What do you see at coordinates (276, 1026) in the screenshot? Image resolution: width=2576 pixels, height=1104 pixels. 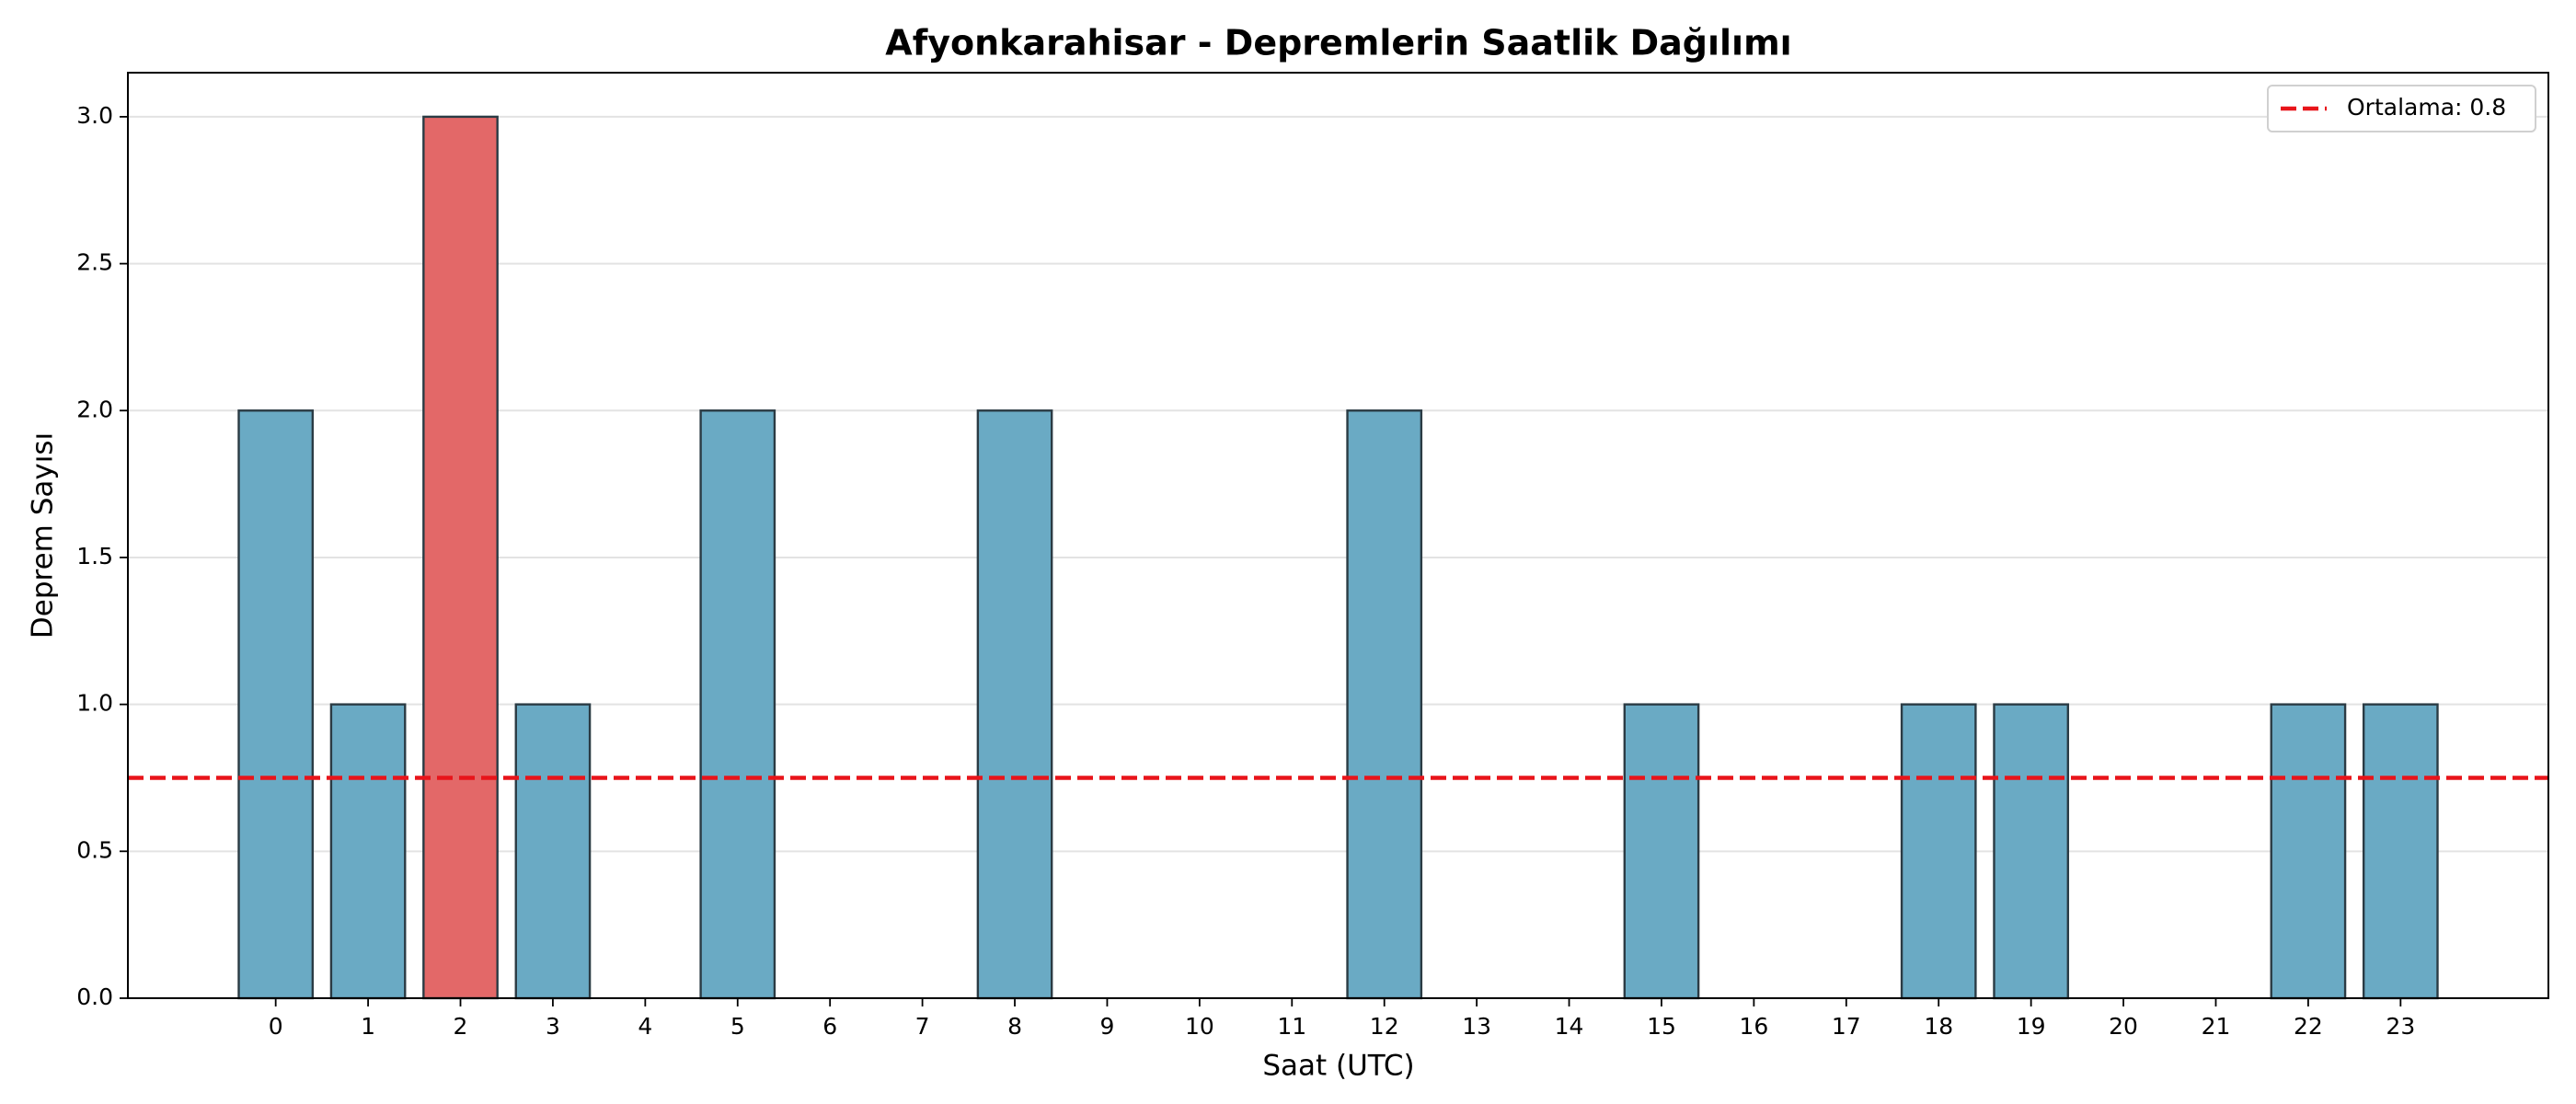 I see `x-tick-label: 0` at bounding box center [276, 1026].